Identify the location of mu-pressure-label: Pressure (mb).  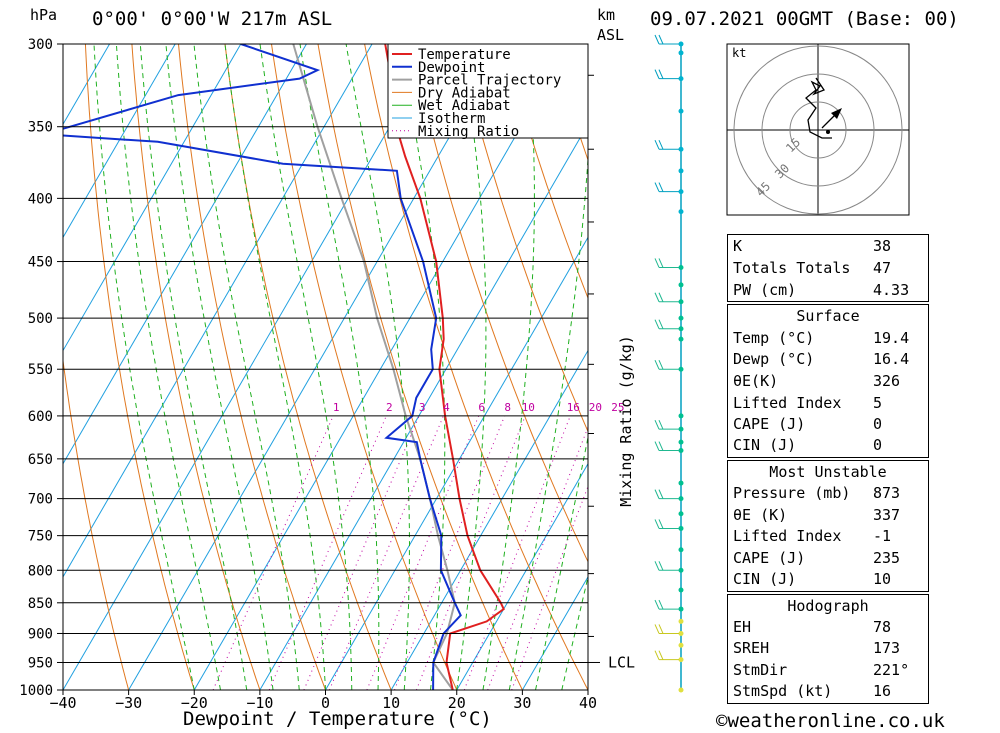
(792, 493).